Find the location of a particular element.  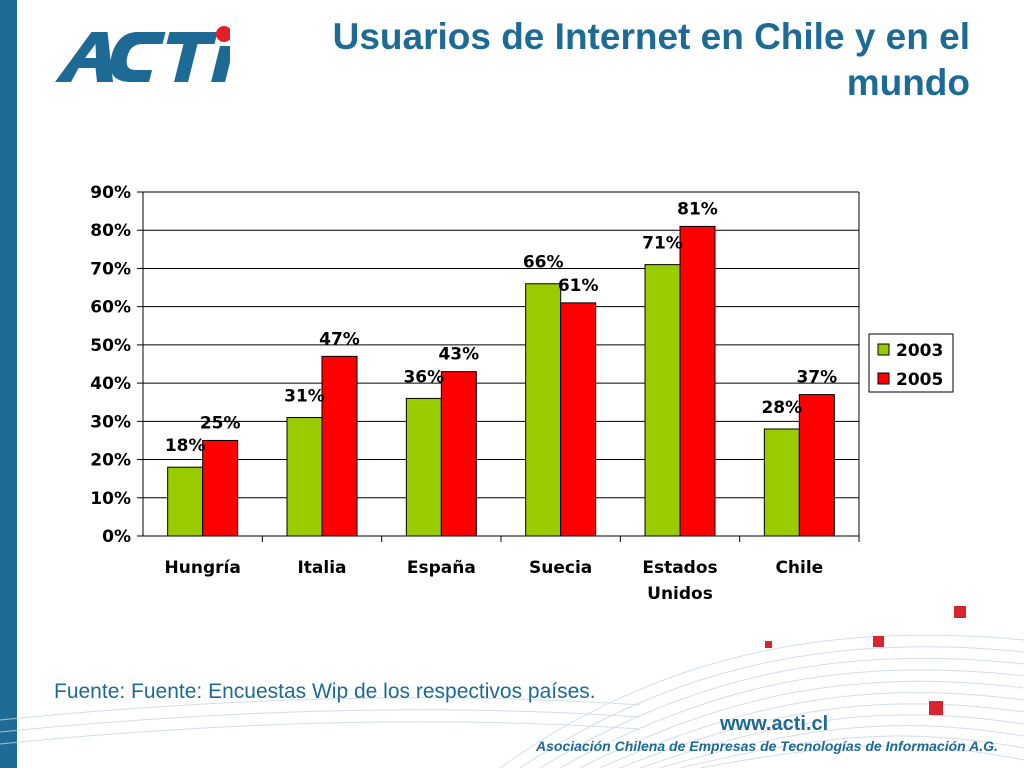

legend-swatch-2003 is located at coordinates (883, 349).